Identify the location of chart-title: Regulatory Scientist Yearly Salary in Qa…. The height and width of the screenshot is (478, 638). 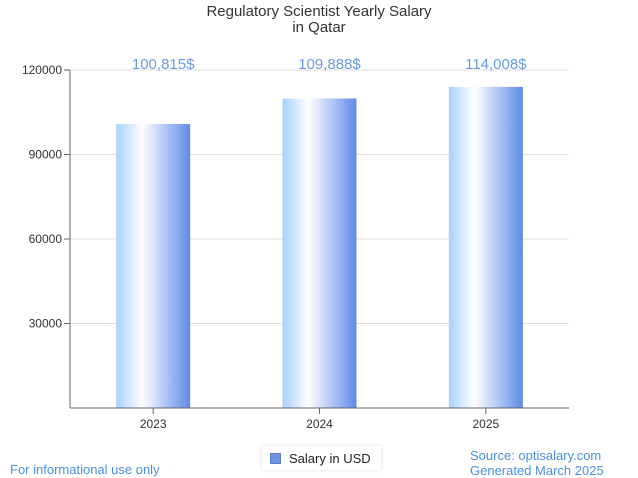
(319, 20).